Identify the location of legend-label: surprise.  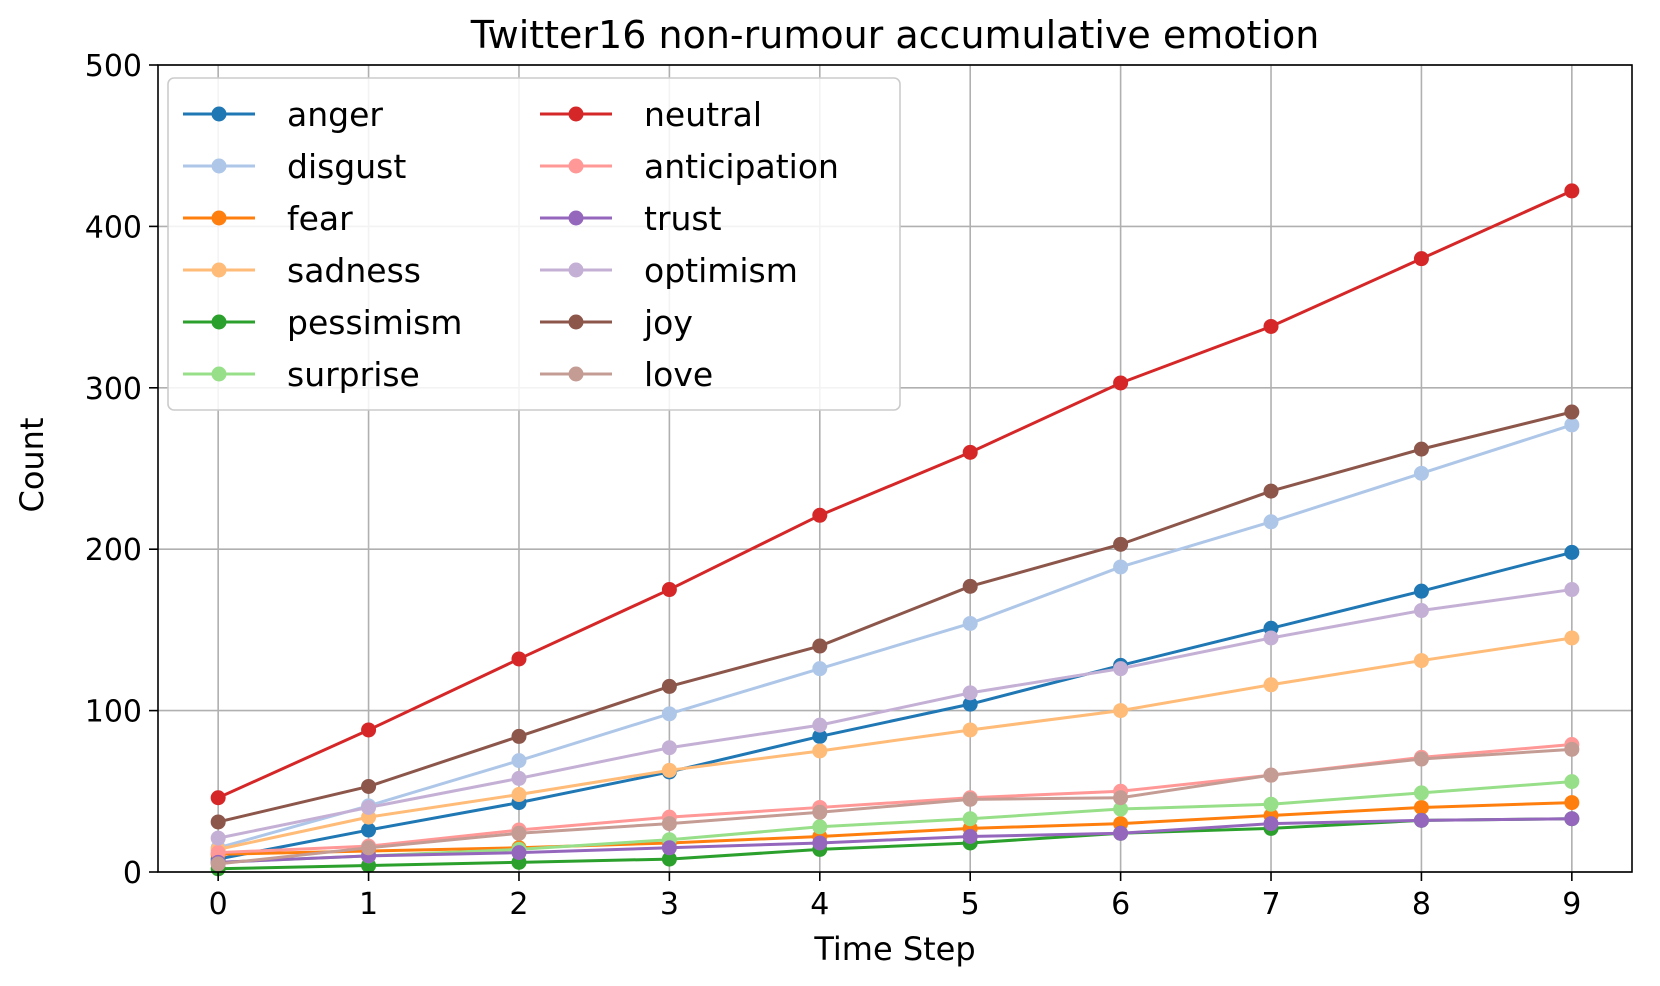
(353, 374).